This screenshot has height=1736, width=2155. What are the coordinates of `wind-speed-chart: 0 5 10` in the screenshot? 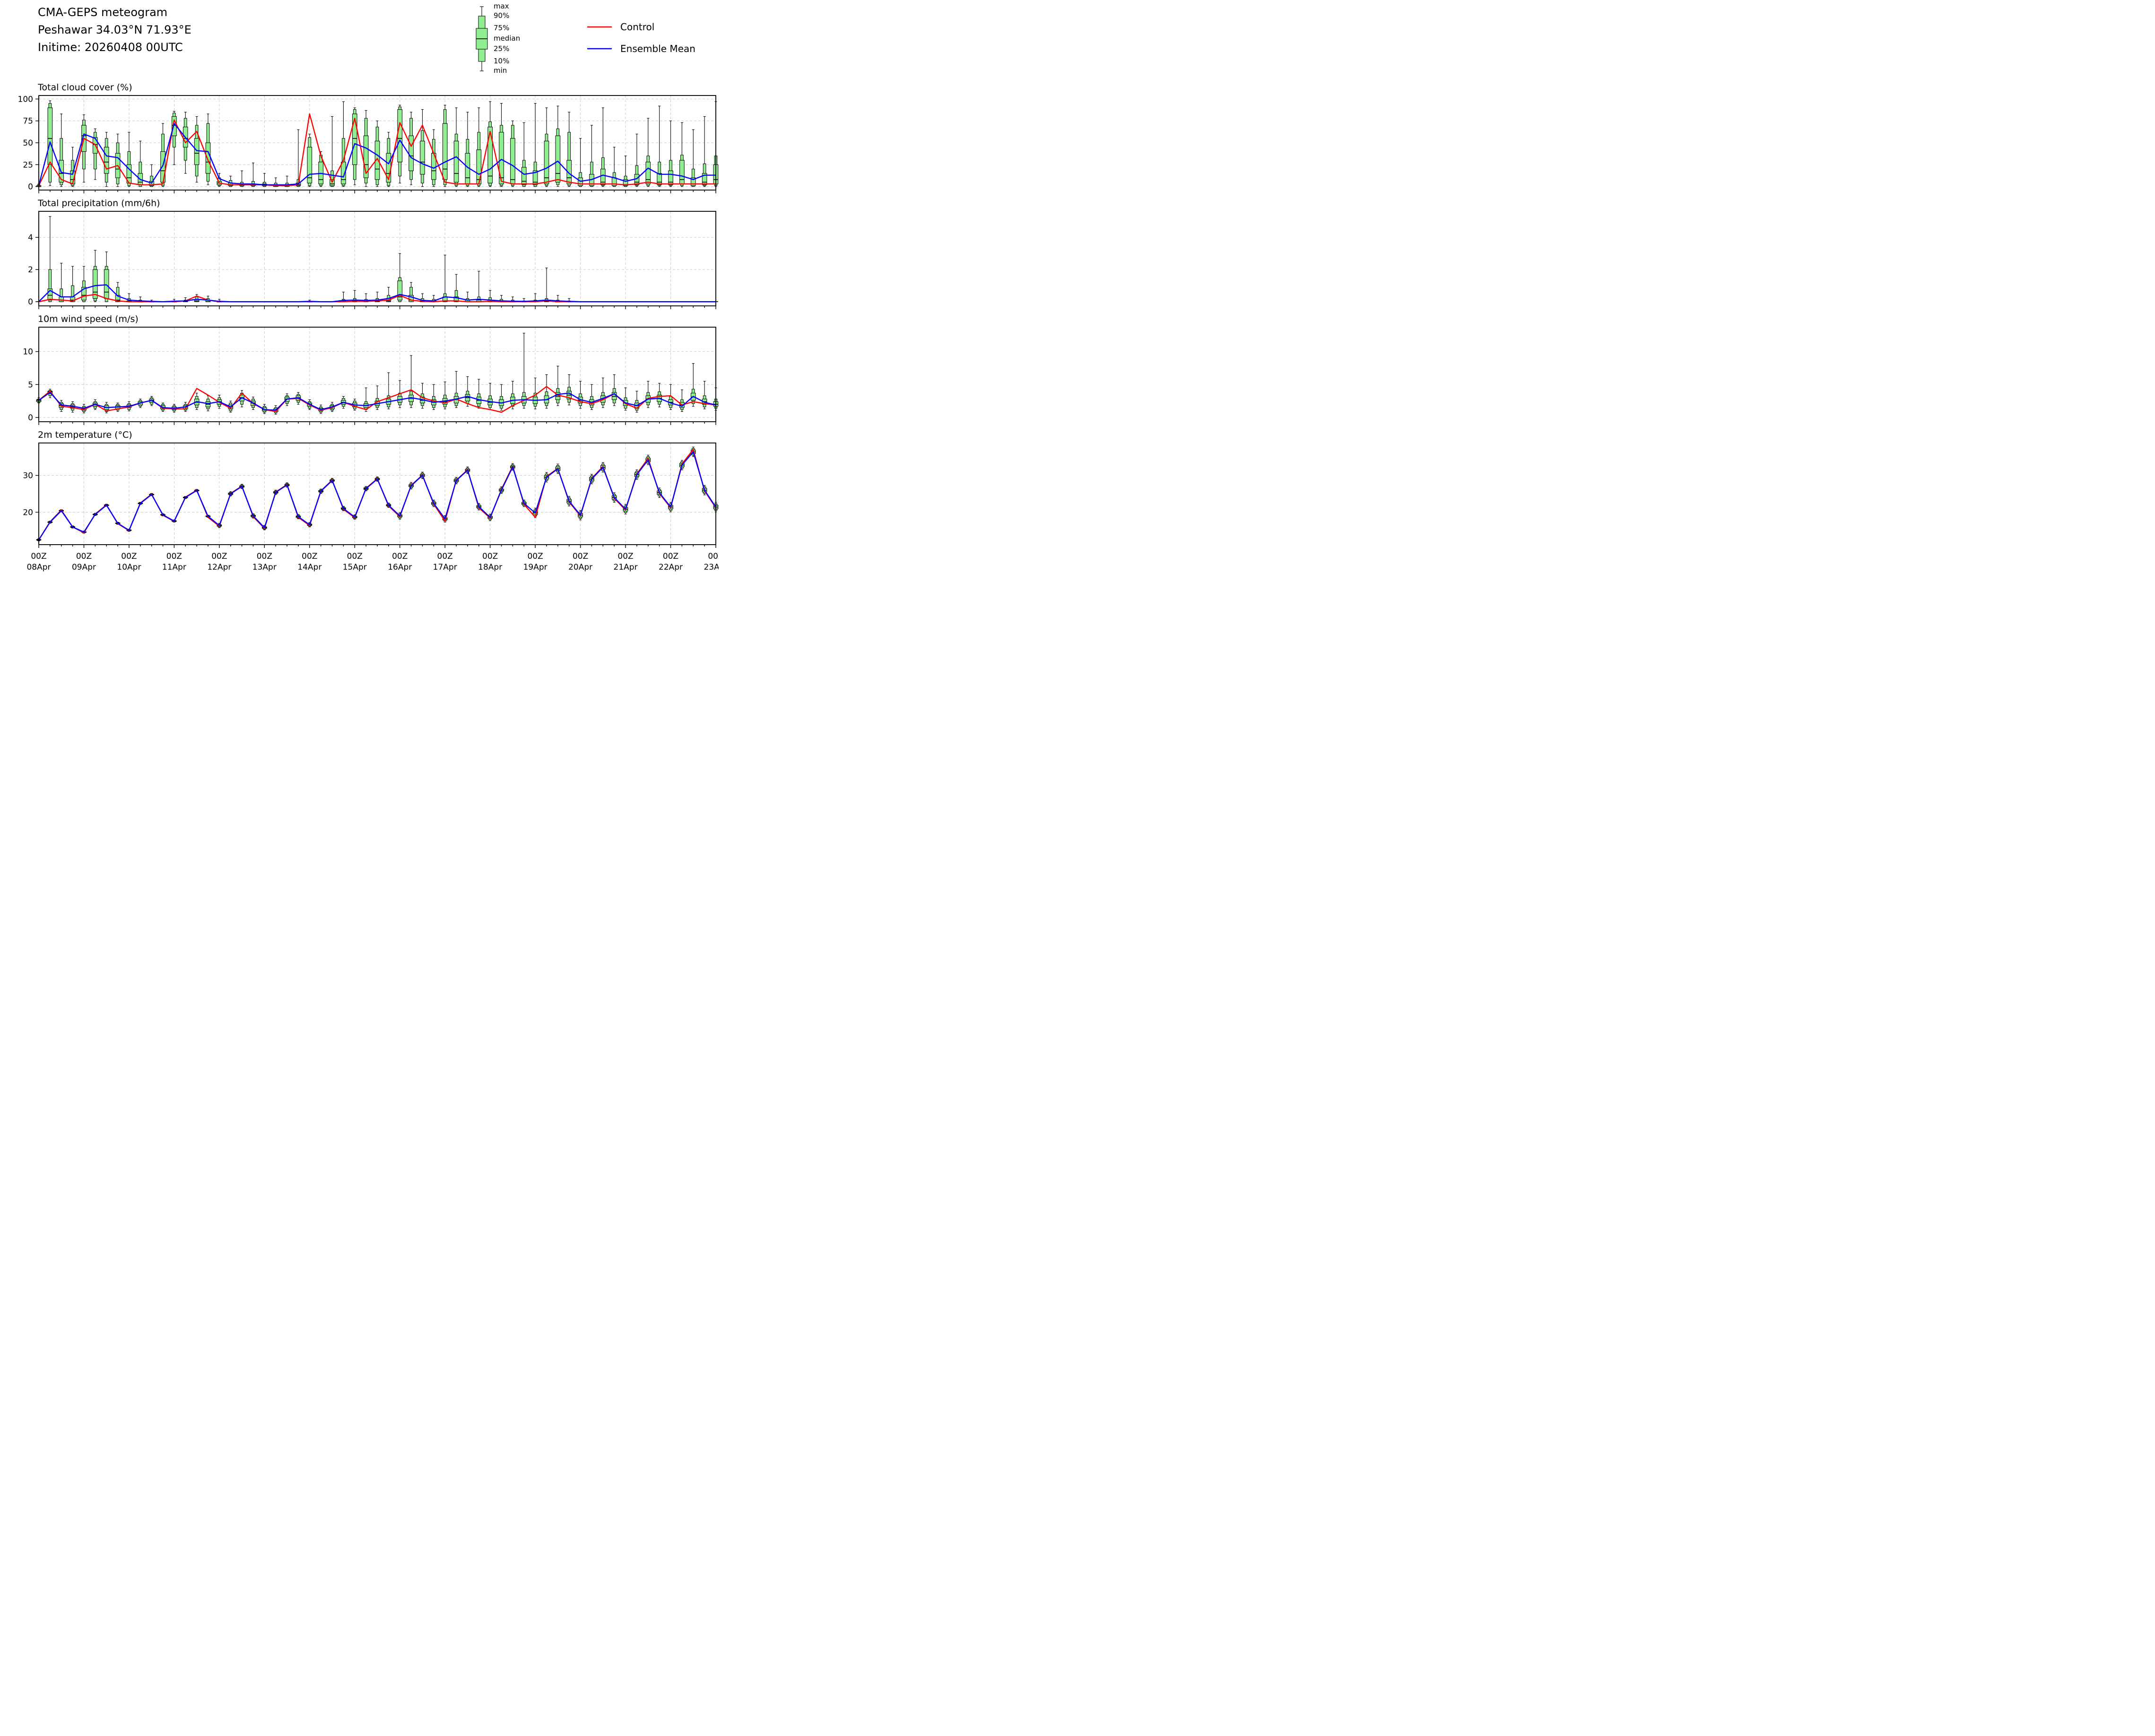 It's located at (371, 376).